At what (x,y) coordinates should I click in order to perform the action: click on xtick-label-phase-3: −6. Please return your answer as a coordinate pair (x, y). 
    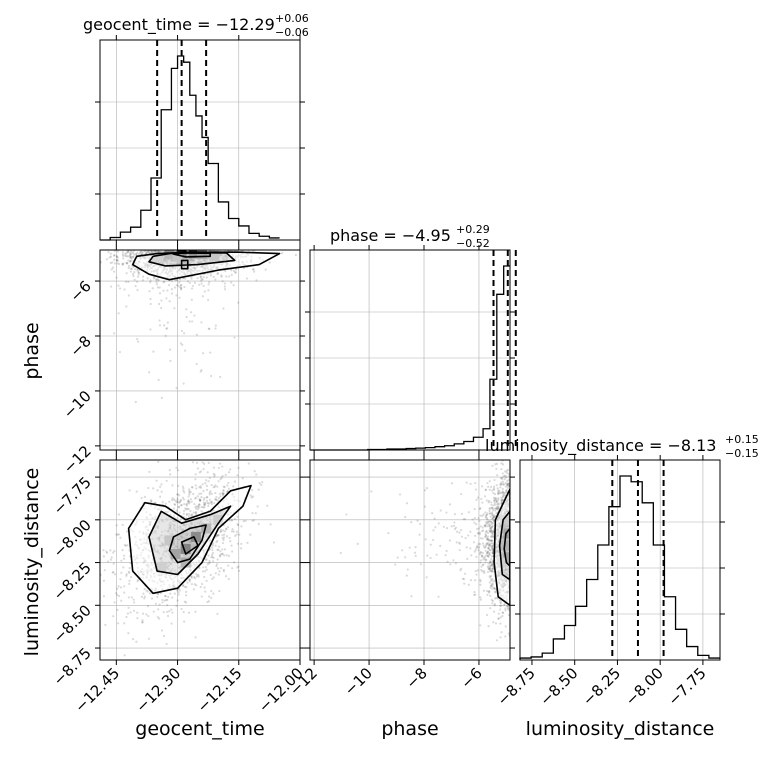
    Looking at the image, I should click on (471, 678).